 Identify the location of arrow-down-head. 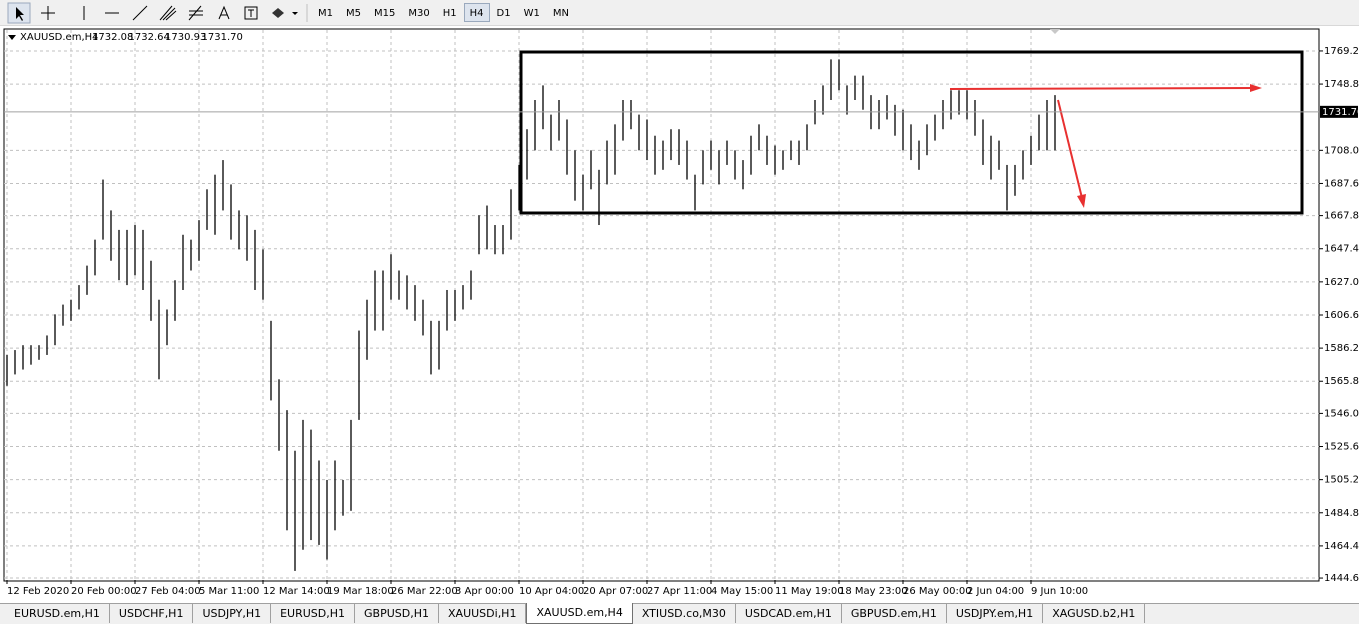
(1081, 201).